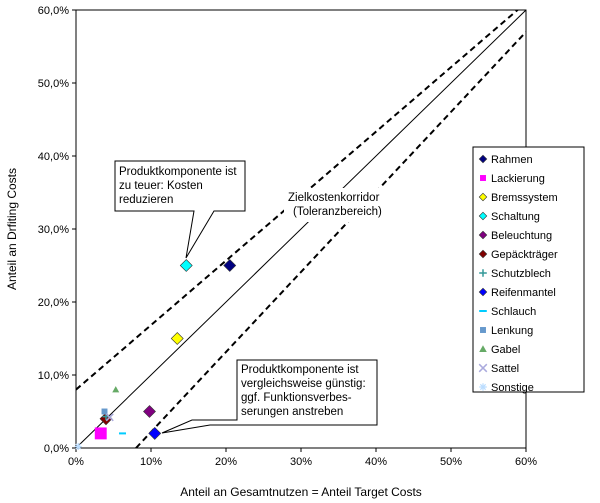 This screenshot has width=600, height=503. I want to click on x-tick-label: 60%, so click(526, 462).